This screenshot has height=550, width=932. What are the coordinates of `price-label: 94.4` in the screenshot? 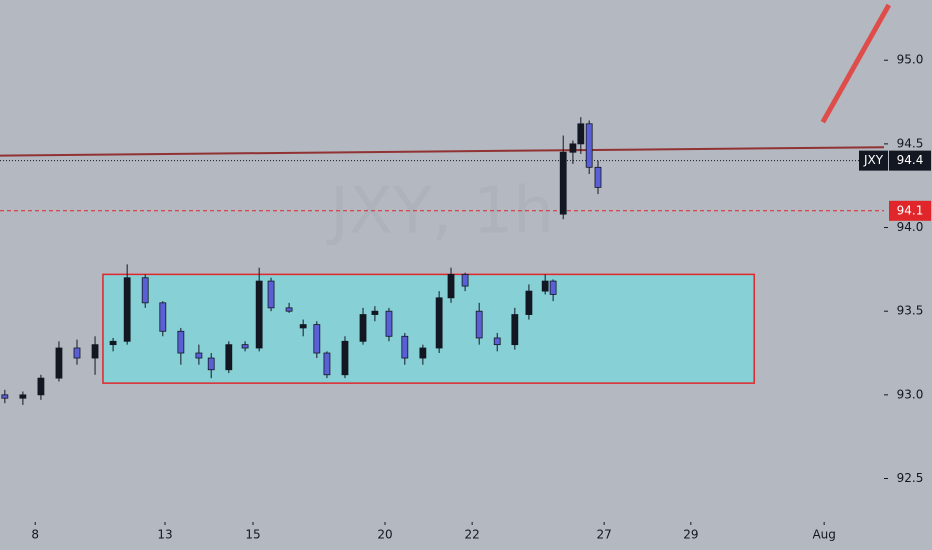 It's located at (910, 160).